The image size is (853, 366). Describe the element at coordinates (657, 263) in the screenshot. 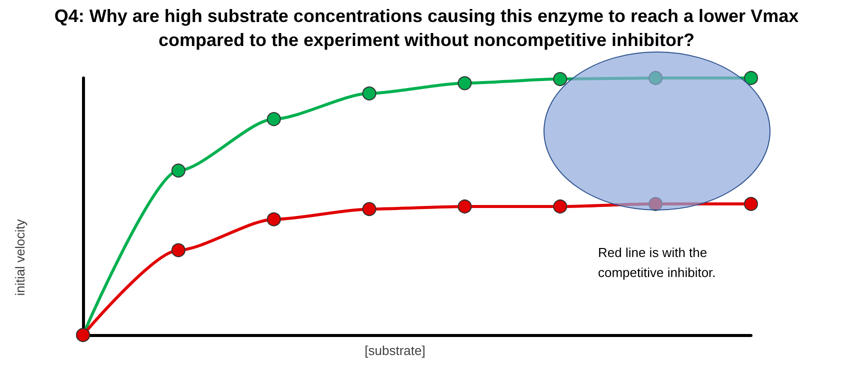

I see `annotation: Red line is with the competitive inhibitor.` at that location.